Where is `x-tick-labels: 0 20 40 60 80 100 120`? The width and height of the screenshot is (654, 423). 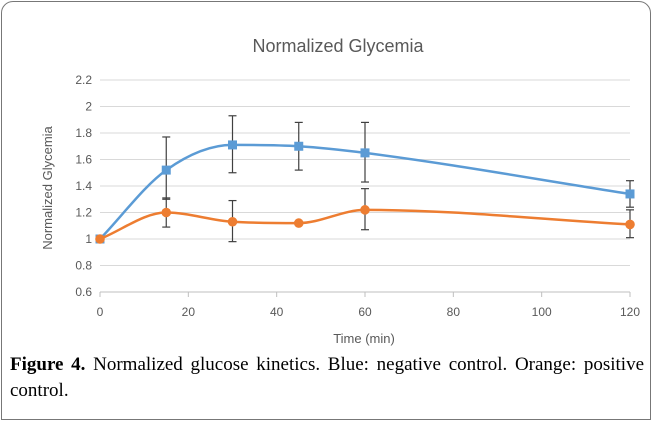 x-tick-labels: 0 20 40 60 80 100 120 is located at coordinates (369, 312).